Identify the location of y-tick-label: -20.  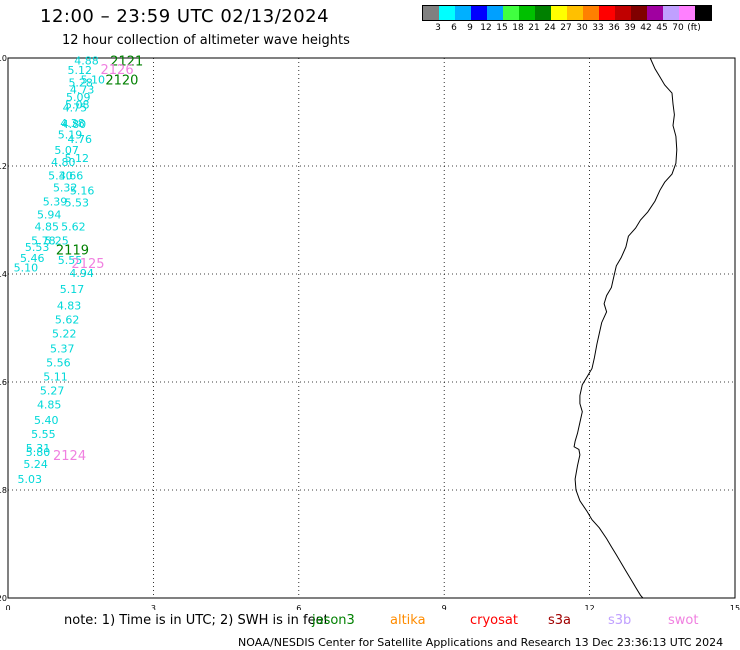
(3, 598).